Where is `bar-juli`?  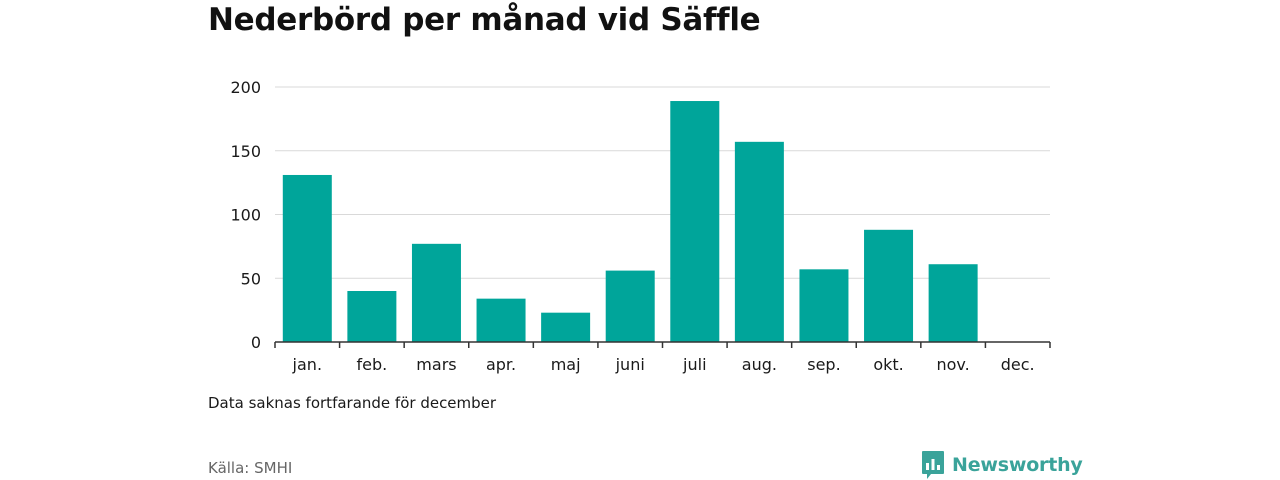
bar-juli is located at coordinates (695, 222).